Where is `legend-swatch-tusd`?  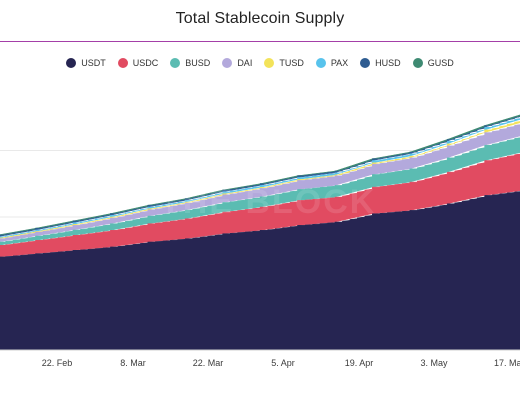 legend-swatch-tusd is located at coordinates (269, 63).